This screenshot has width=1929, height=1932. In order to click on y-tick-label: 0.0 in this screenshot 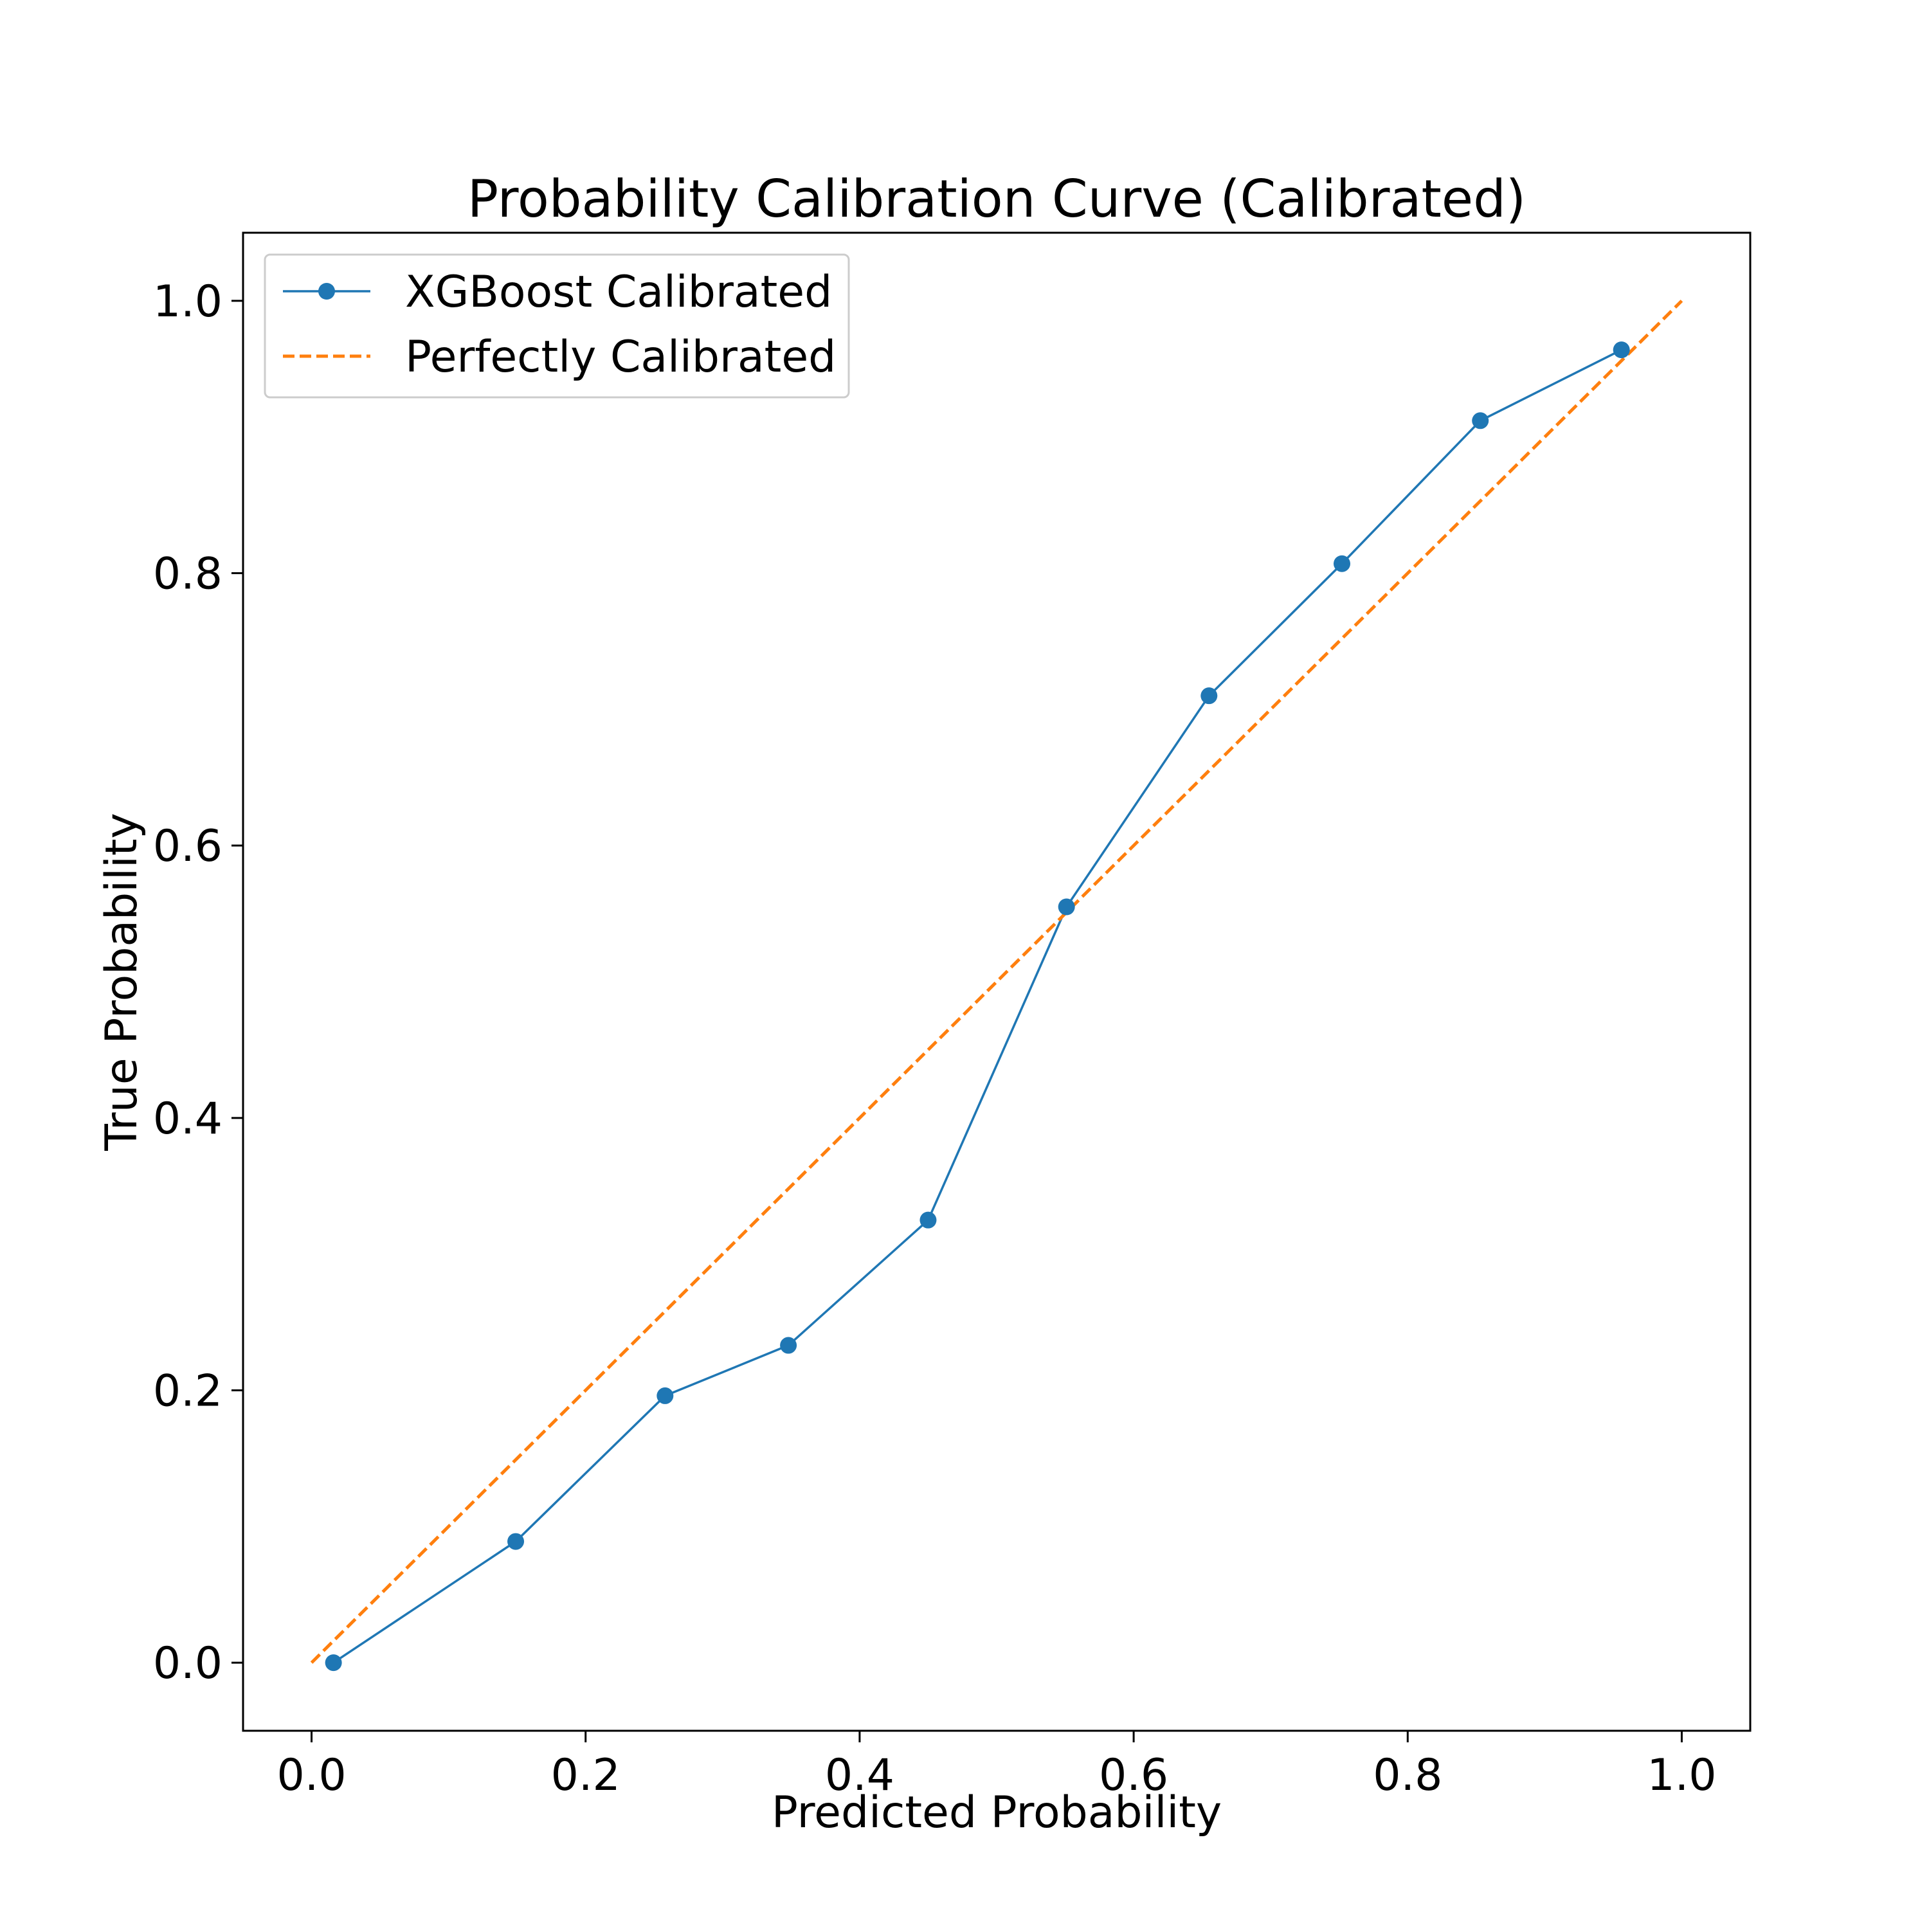, I will do `click(187, 1663)`.